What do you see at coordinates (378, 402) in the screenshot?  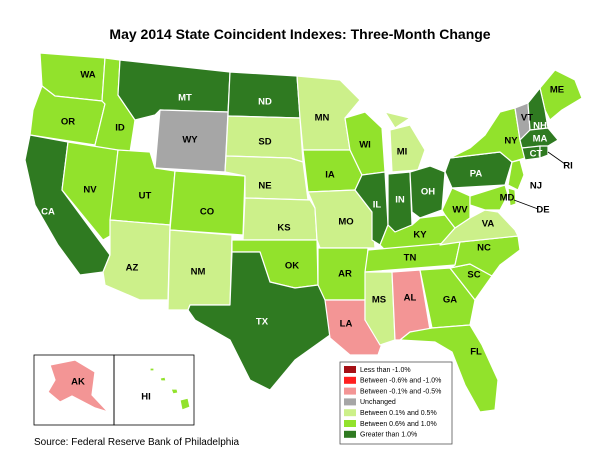 I see `legend-label-unchanged: Unchanged` at bounding box center [378, 402].